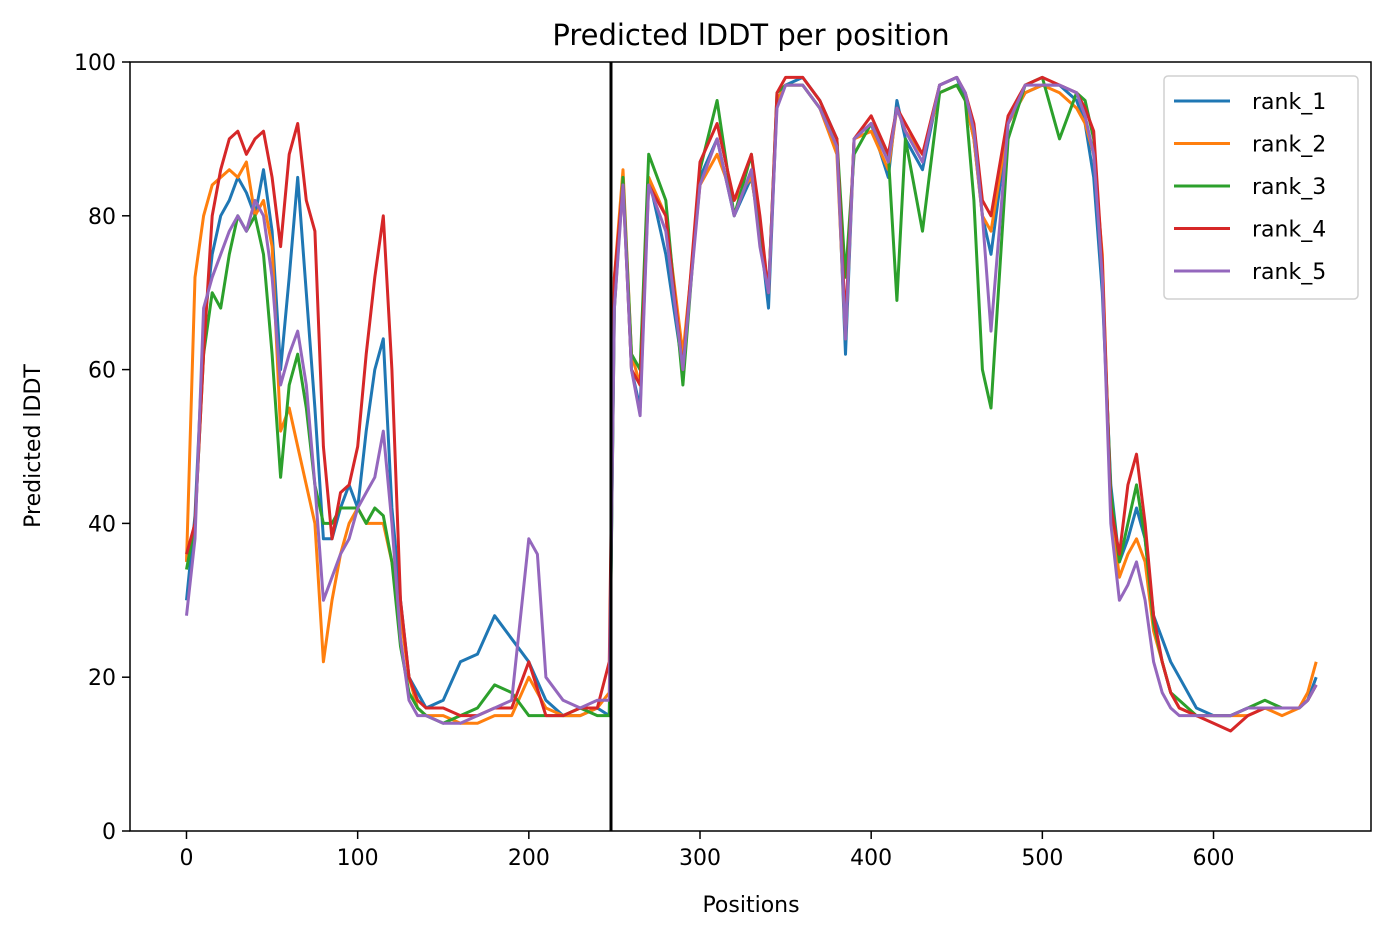 This screenshot has width=1391, height=939. Describe the element at coordinates (1214, 858) in the screenshot. I see `x-tick-label: 600` at that location.